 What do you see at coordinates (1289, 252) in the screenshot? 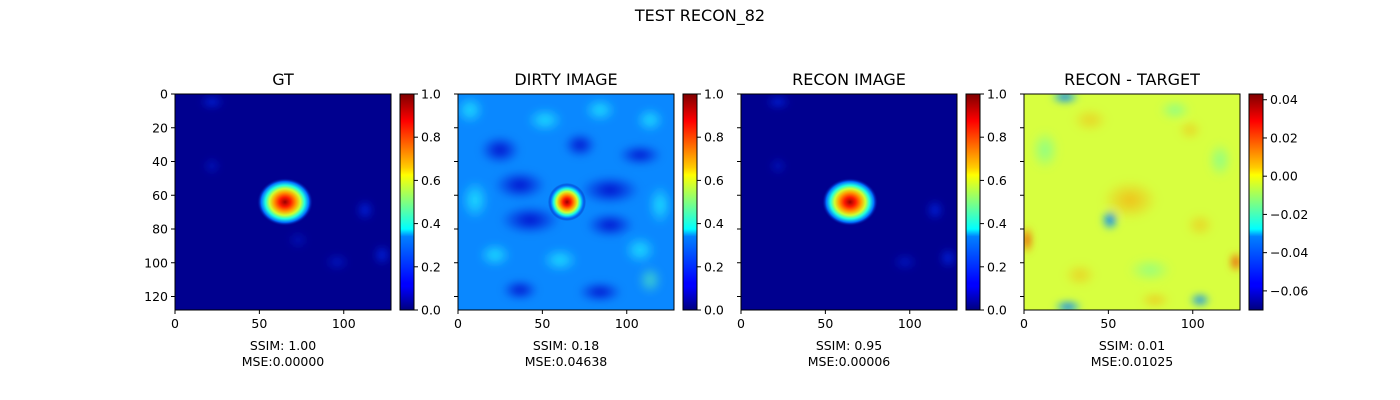
I see `colorbar-tick-label: −0.04` at bounding box center [1289, 252].